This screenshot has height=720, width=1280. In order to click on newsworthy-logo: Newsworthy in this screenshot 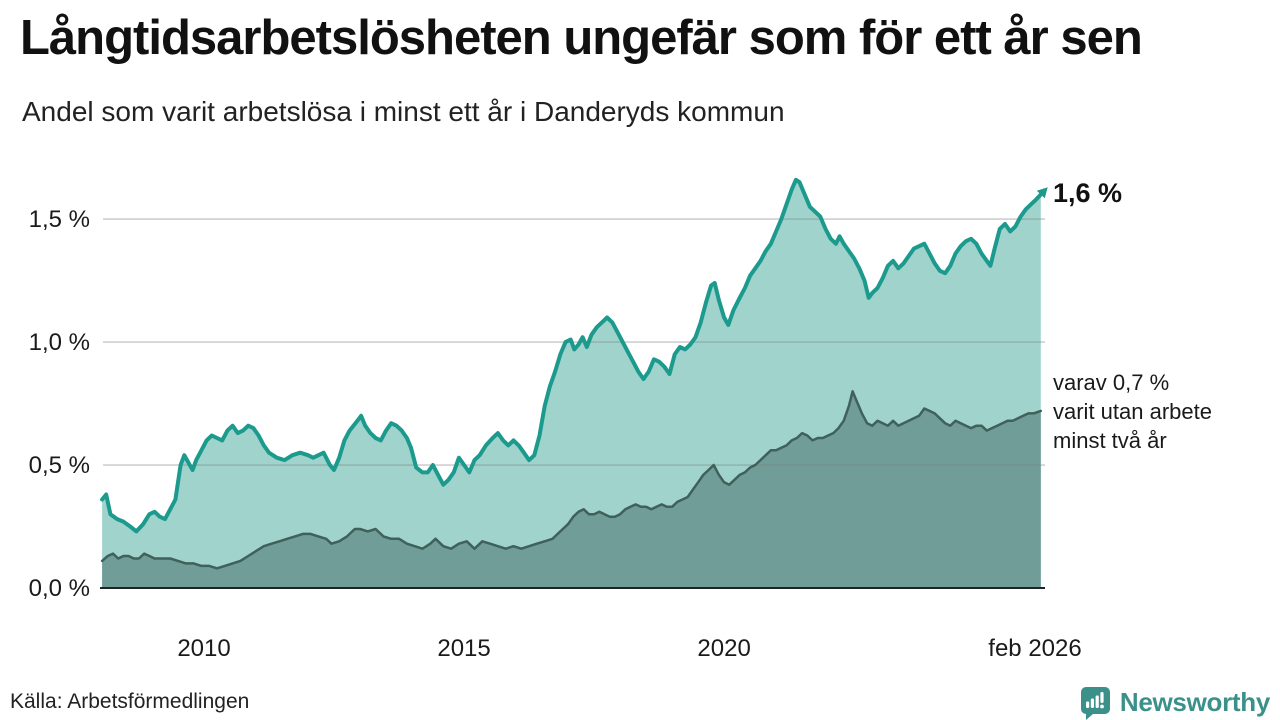, I will do `click(1174, 702)`.